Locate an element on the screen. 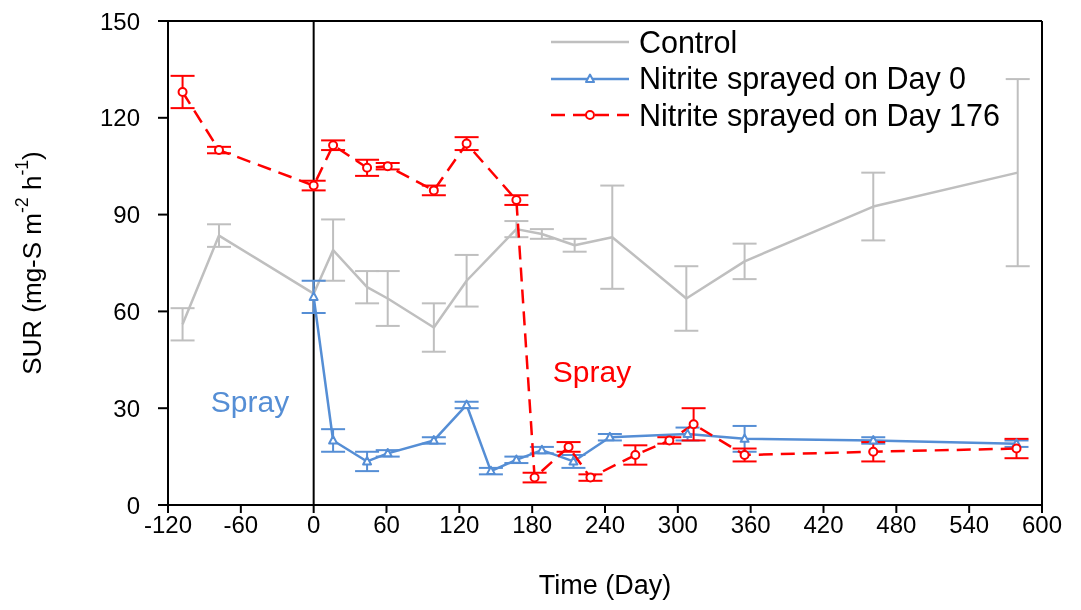  x-tick-label: 180 is located at coordinates (532, 525).